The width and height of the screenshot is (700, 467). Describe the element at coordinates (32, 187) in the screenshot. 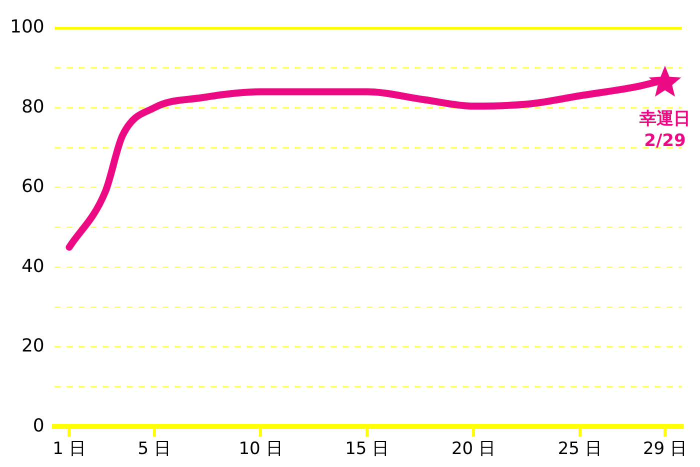

I see `y-tick-label: 60` at that location.